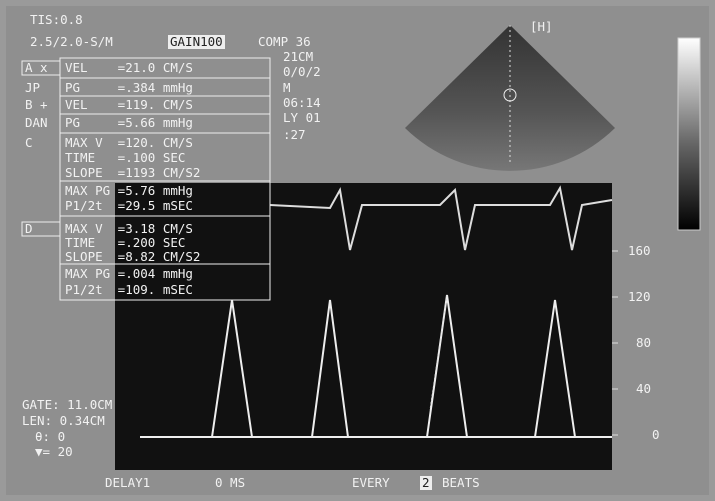 The width and height of the screenshot is (715, 501). I want to click on measurement: PG =.384 mmHg, so click(129, 87).